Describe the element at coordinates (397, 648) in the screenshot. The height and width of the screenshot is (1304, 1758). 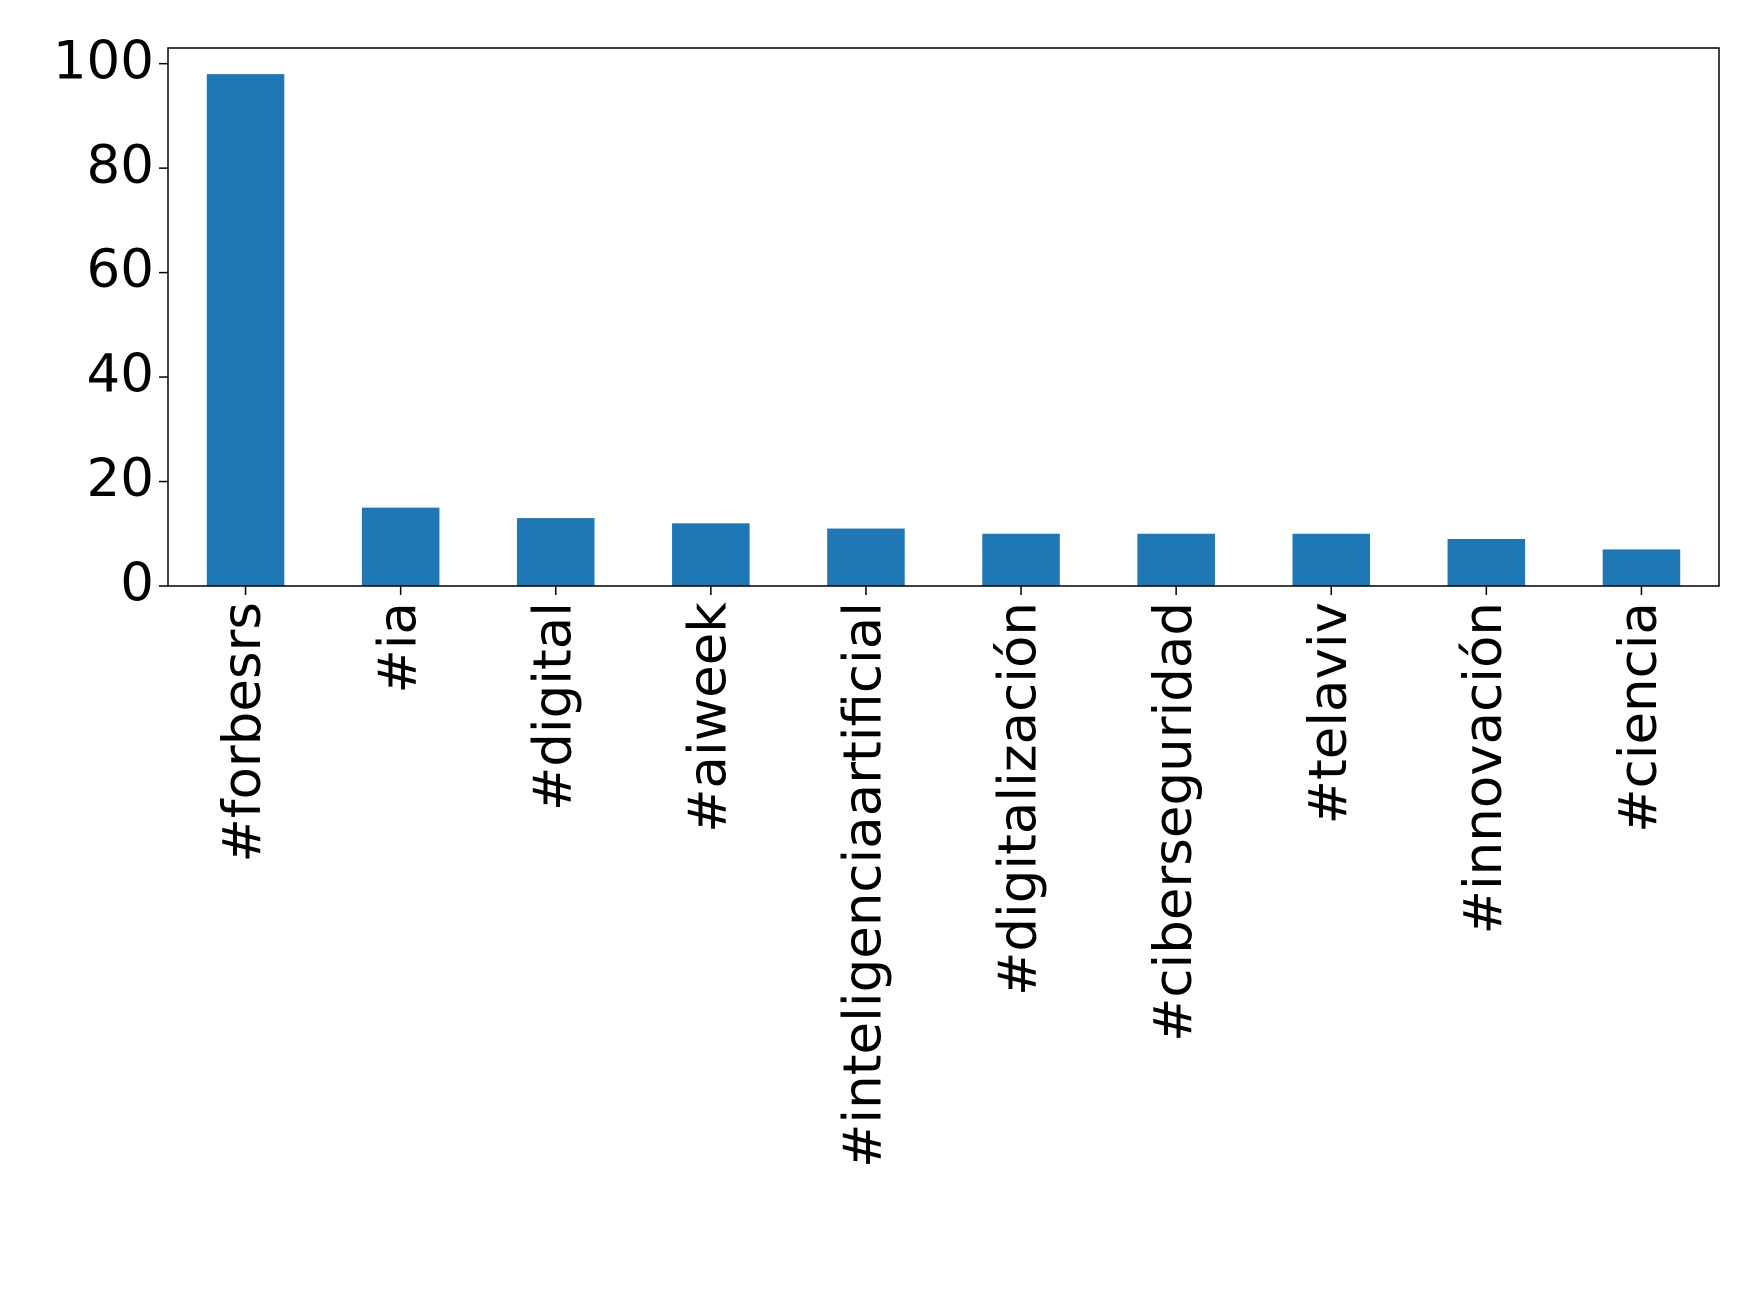
I see `x-tick-label: #ia` at that location.